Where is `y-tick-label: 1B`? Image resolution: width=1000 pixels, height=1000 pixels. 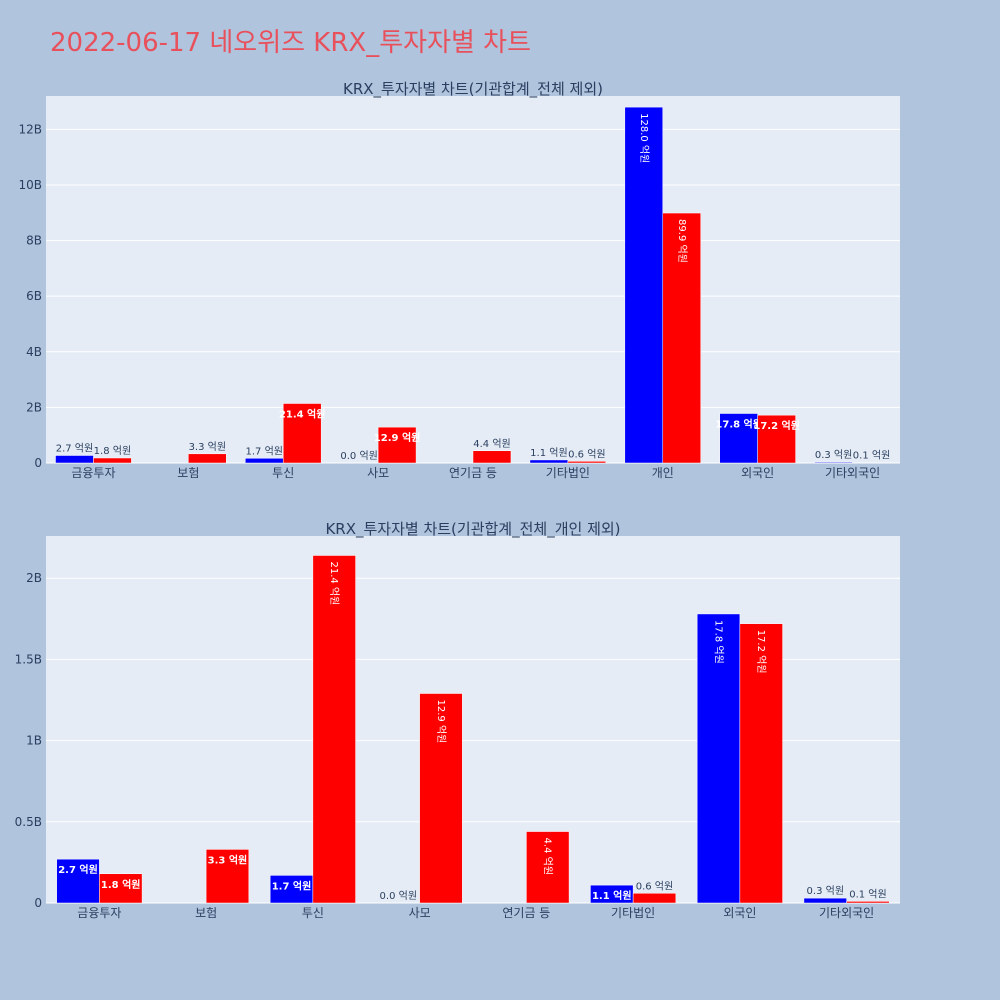 y-tick-label: 1B is located at coordinates (34, 741).